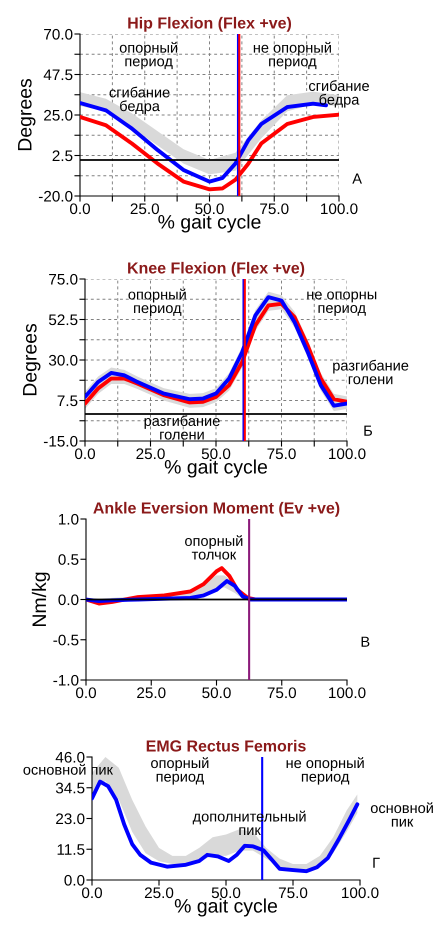  What do you see at coordinates (401, 814) in the screenshot?
I see `text: основной пик` at bounding box center [401, 814].